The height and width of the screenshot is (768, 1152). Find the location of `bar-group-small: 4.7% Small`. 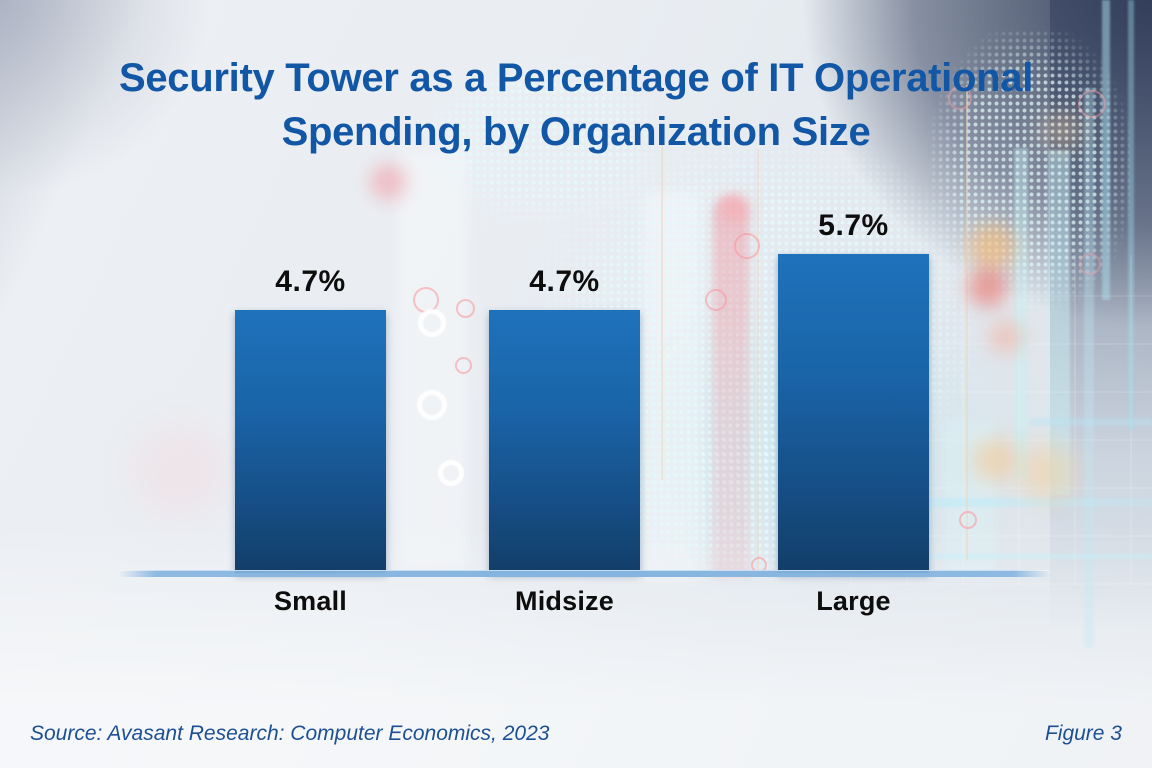

bar-group-small: 4.7% Small is located at coordinates (310, 440).